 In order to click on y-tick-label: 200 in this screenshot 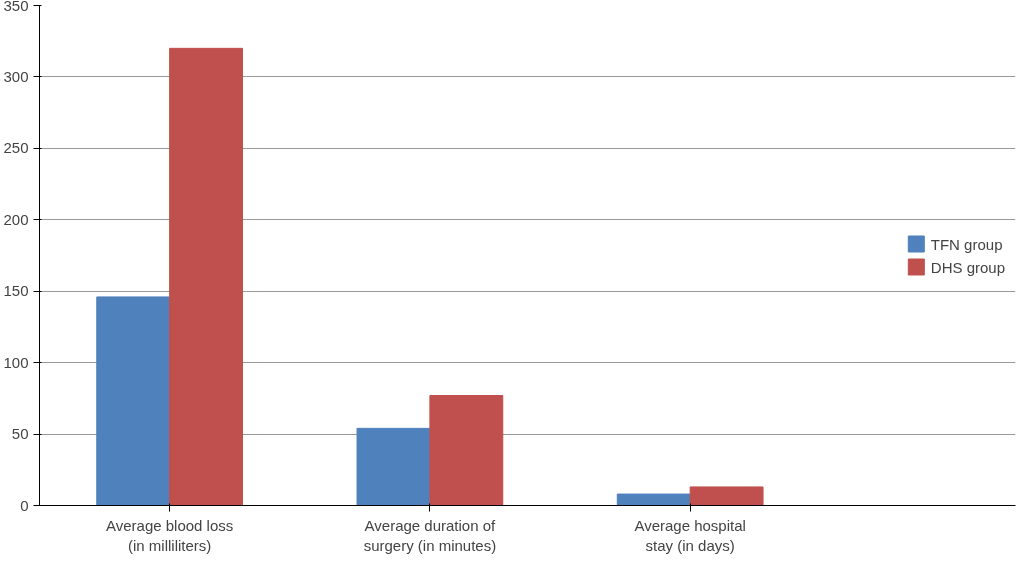, I will do `click(16, 219)`.